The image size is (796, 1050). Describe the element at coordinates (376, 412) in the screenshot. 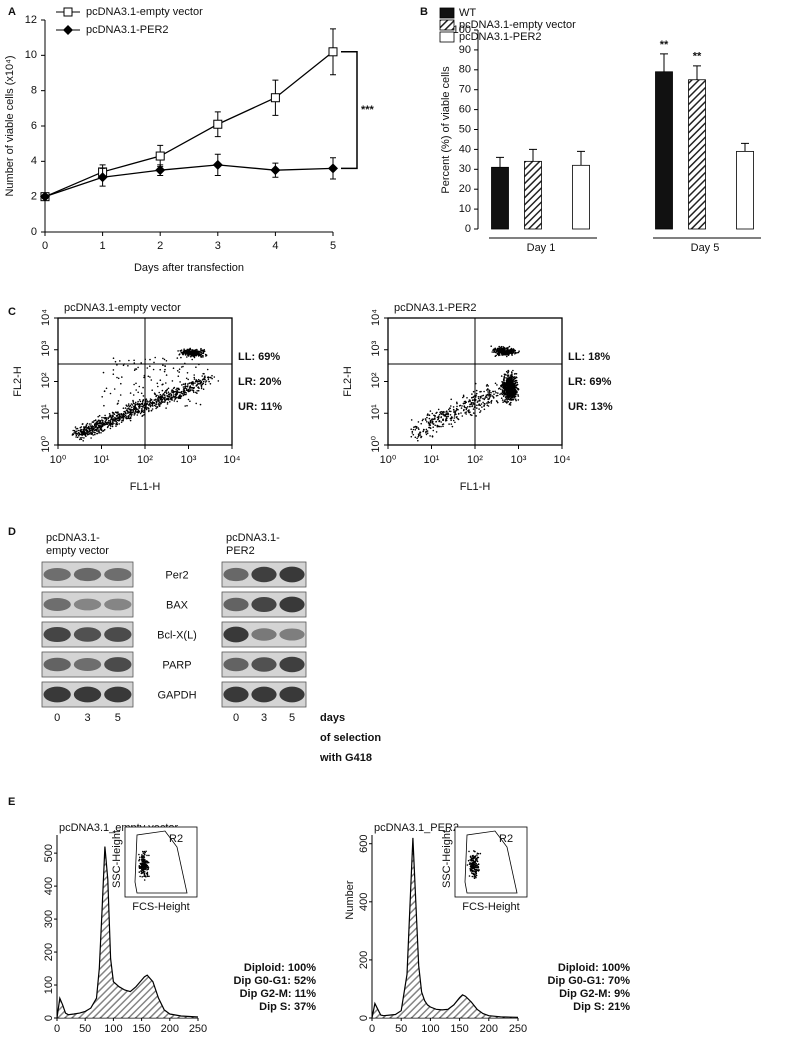

I see `y-tick-label: 10¹` at that location.